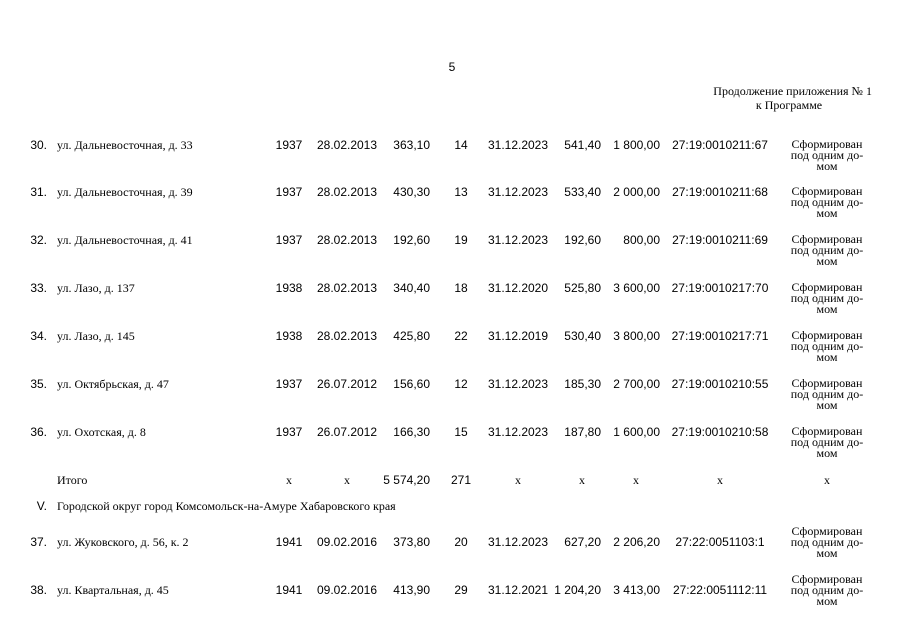  Describe the element at coordinates (38, 240) in the screenshot. I see `row-number: 32.` at that location.